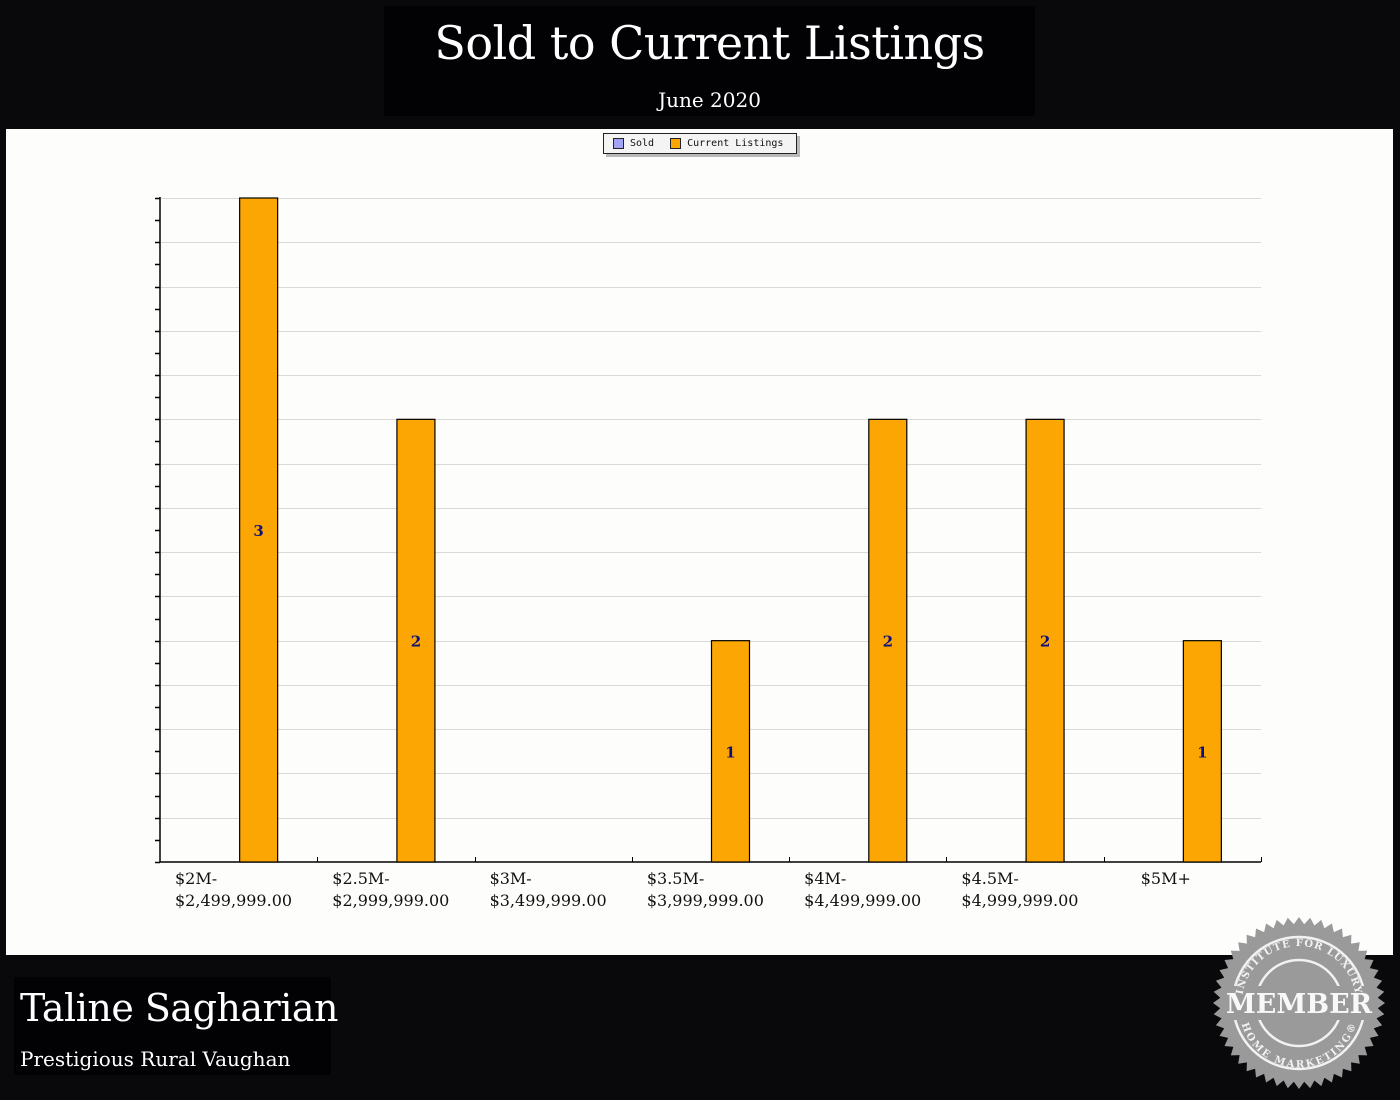 This screenshot has width=1400, height=1100. Describe the element at coordinates (1165, 878) in the screenshot. I see `x-axis-label: $5M+` at that location.